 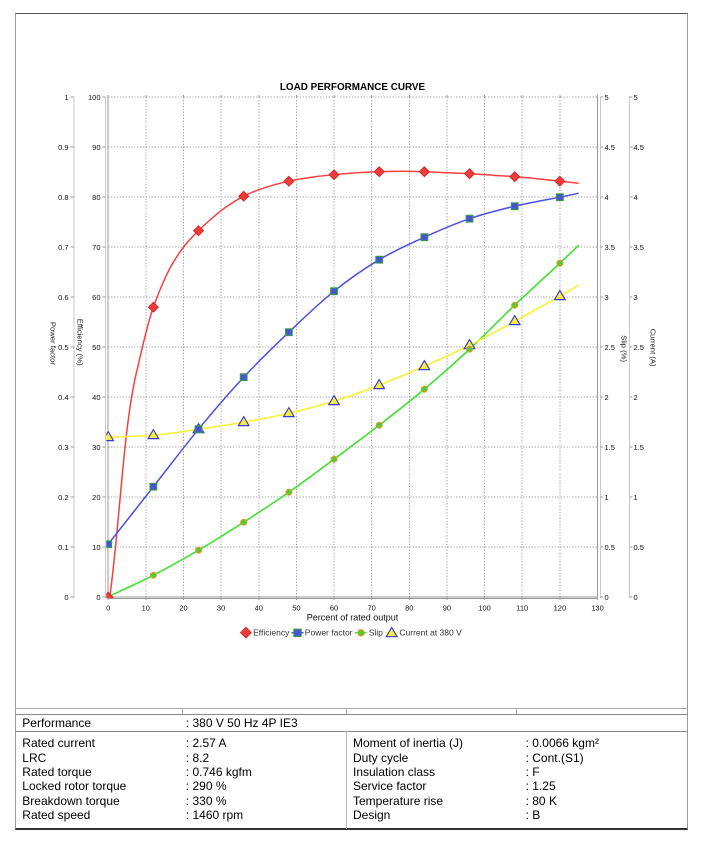 I want to click on svg-text: 120, so click(x=560, y=607).